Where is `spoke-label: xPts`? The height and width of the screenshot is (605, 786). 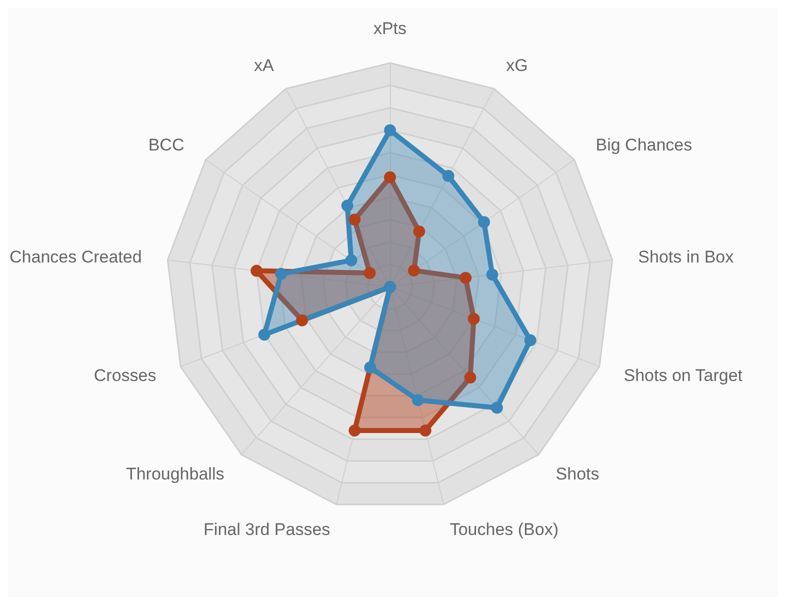
spoke-label: xPts is located at coordinates (390, 28).